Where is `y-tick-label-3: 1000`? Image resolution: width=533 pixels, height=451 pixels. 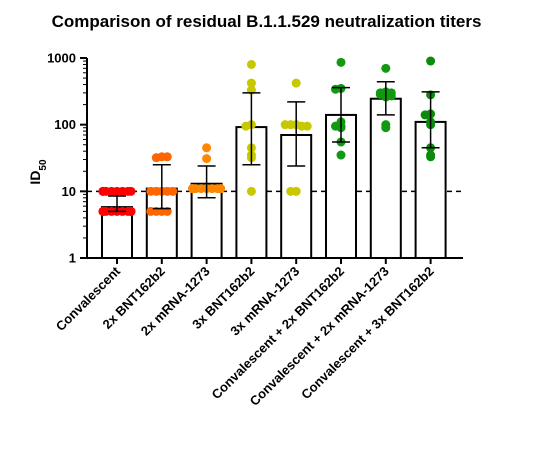
y-tick-label-3: 1000 is located at coordinates (61, 58).